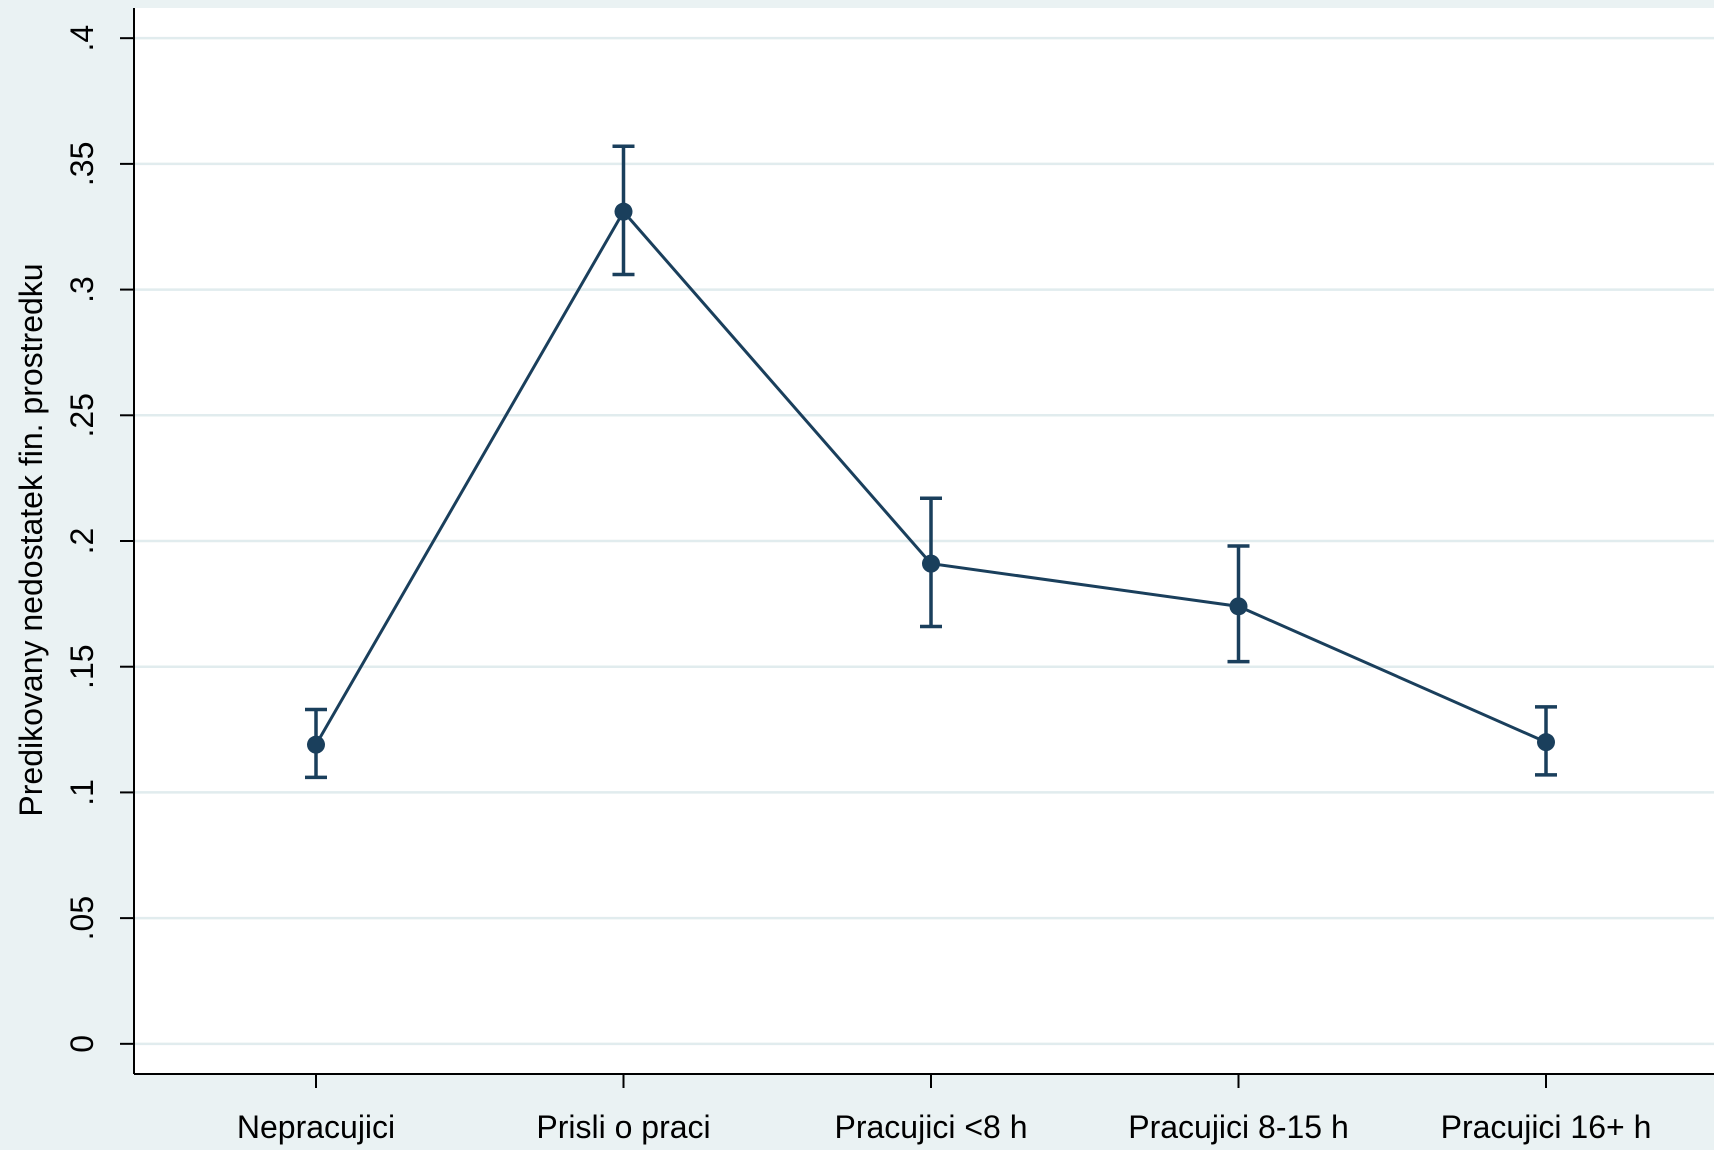 Image resolution: width=1714 pixels, height=1150 pixels. What do you see at coordinates (931, 1127) in the screenshot?
I see `x-tick-label: Pracujici <8 h` at bounding box center [931, 1127].